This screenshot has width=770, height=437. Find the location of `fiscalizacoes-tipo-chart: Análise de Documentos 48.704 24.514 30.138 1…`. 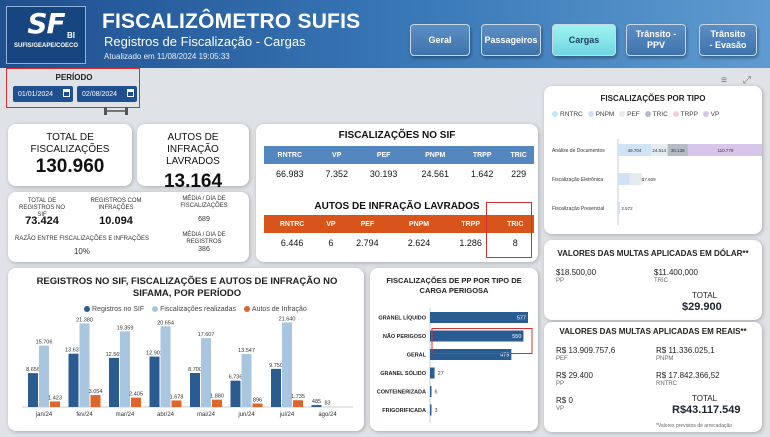

fiscalizacoes-tipo-chart: Análise de Documentos 48.704 24.514 30.138 1… is located at coordinates (657, 182).